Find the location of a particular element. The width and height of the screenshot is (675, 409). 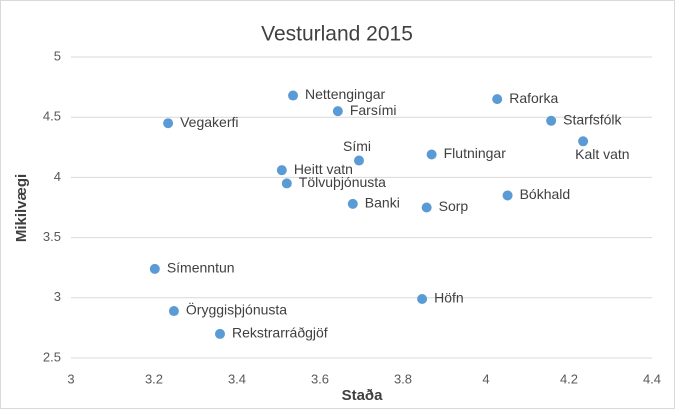

point-label: Banki is located at coordinates (382, 203).